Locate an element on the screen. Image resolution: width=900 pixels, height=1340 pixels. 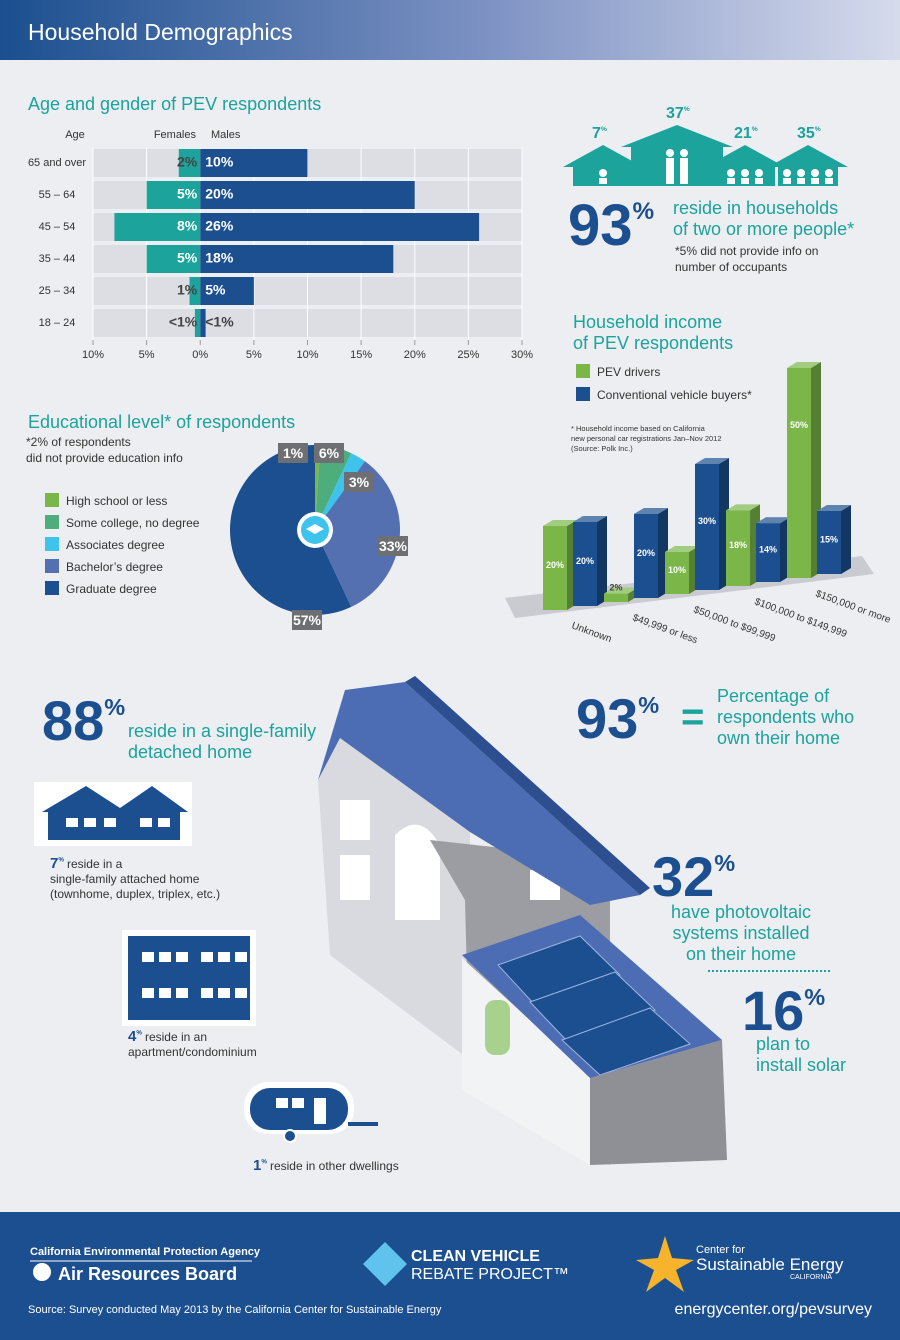
legend-label: Females is located at coordinates (175, 135).